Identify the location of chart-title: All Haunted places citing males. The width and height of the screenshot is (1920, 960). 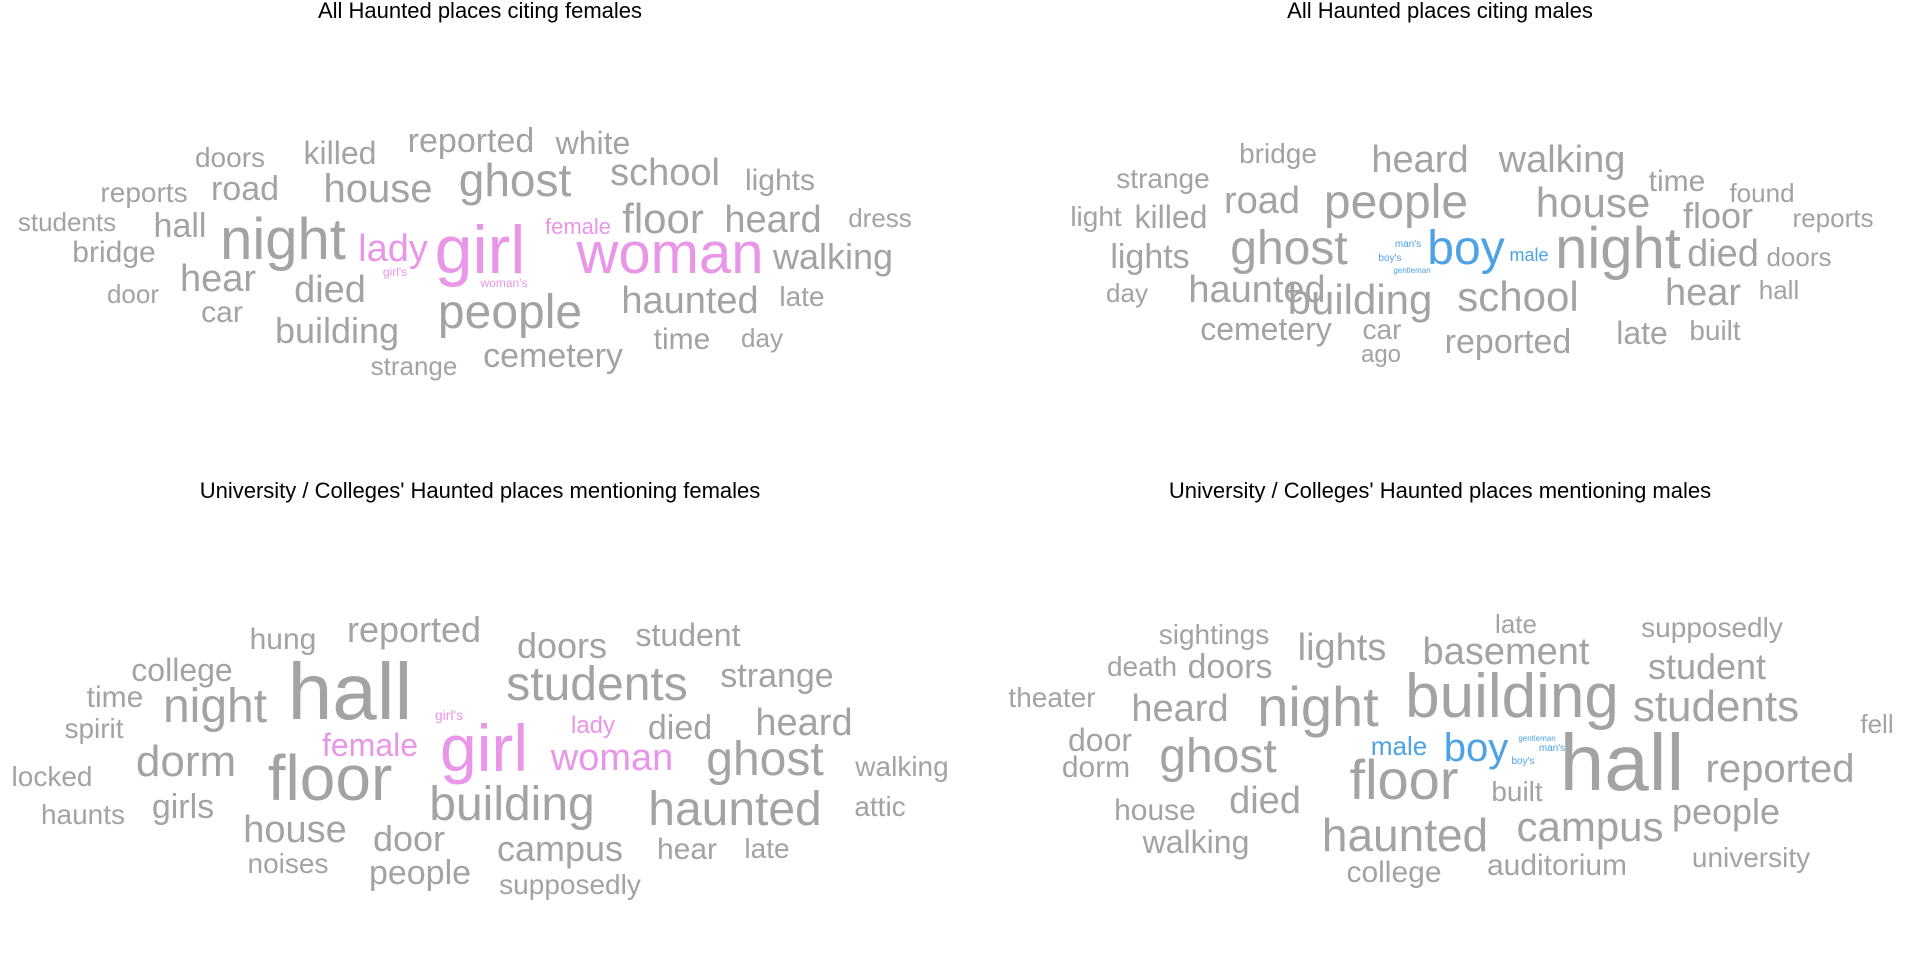
(1440, 11).